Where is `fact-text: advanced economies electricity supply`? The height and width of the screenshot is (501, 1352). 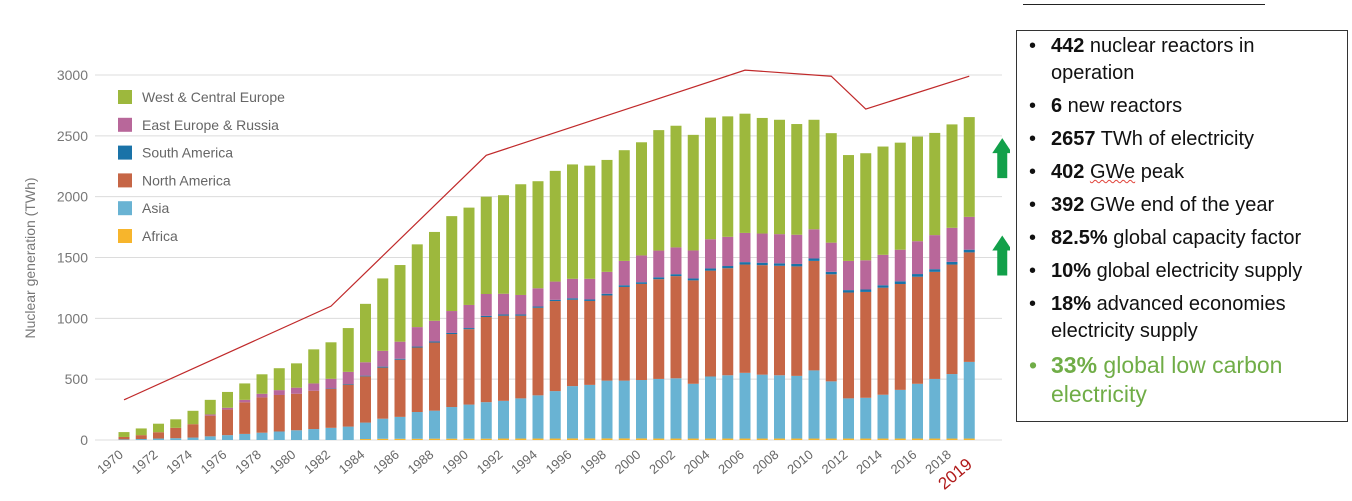
fact-text: advanced economies electricity supply is located at coordinates (1168, 317).